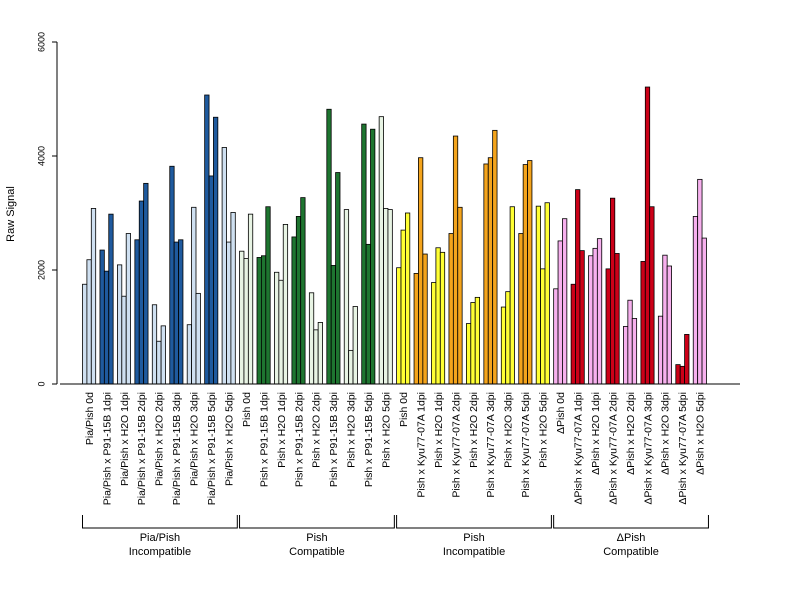  I want to click on category-label: Pish x Kyu77-07A 1dpi, so click(421, 445).